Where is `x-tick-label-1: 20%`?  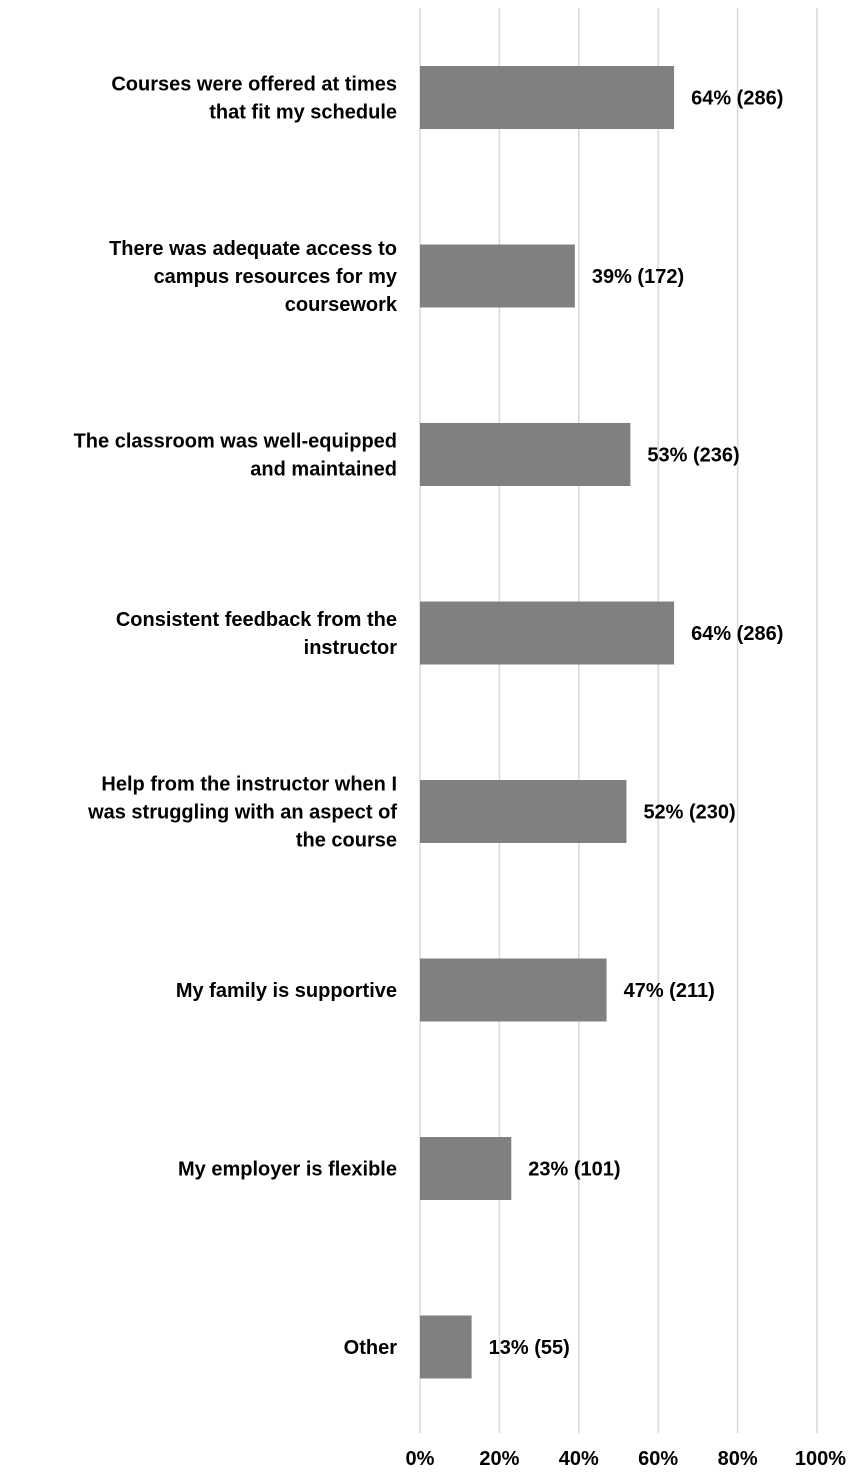
x-tick-label-1: 20% is located at coordinates (499, 1459).